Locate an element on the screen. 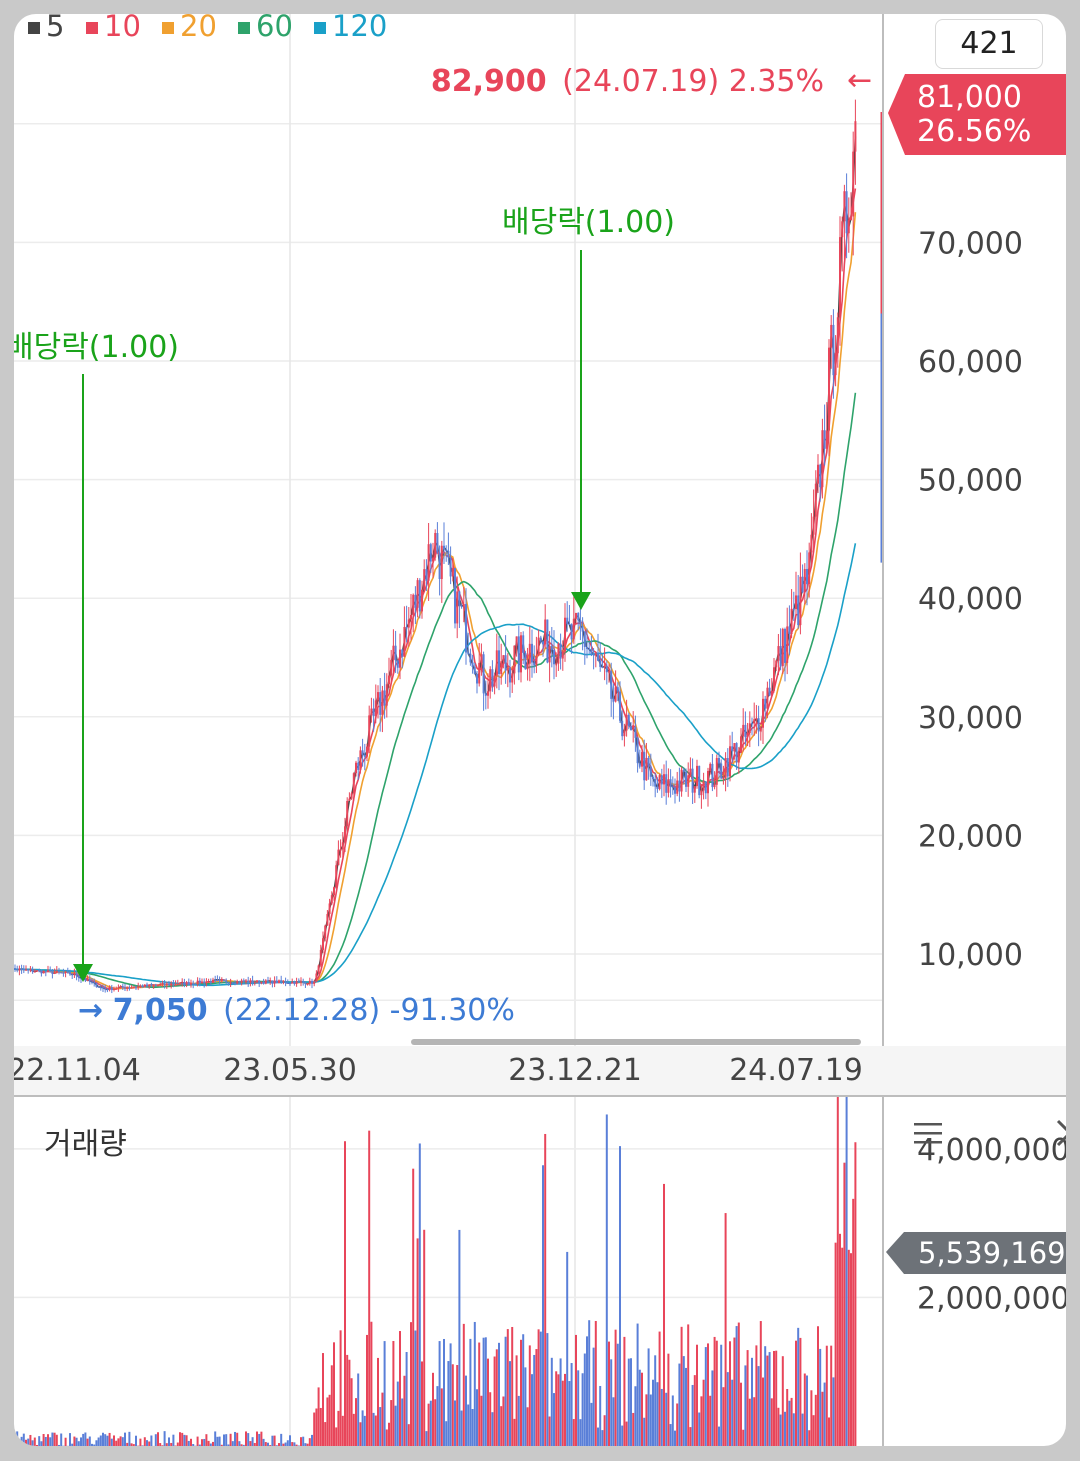 This screenshot has width=1080, height=1461. close-icon is located at coordinates (1059, 1133).